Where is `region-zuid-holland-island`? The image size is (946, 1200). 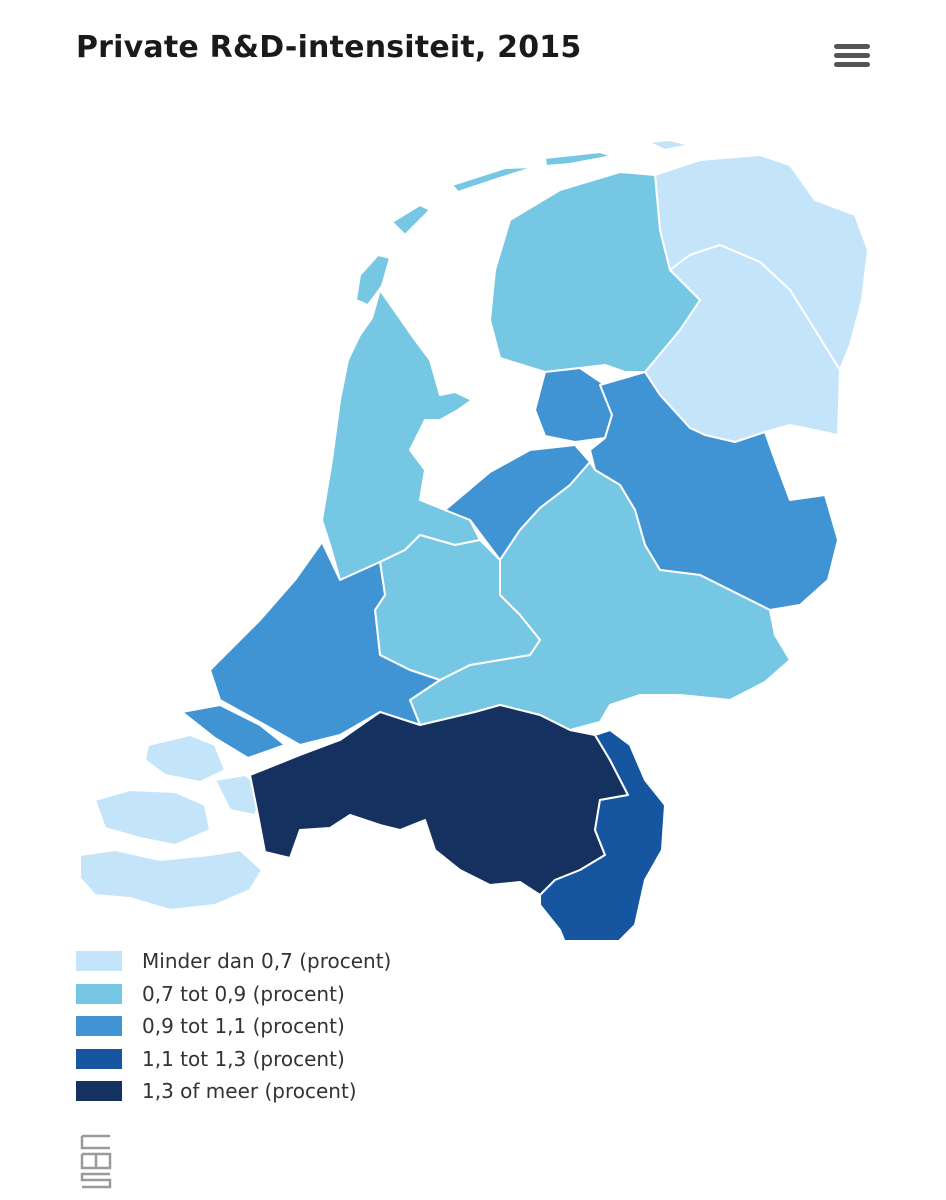 region-zuid-holland-island is located at coordinates (233, 731).